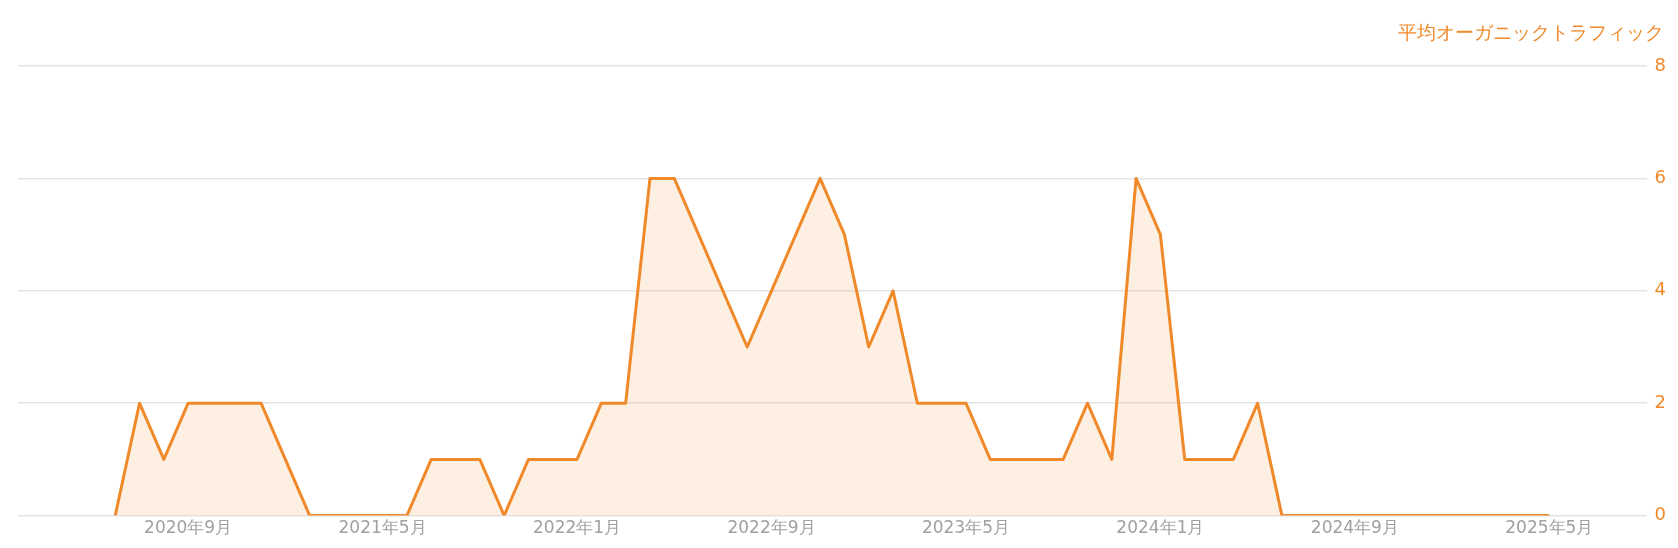 This screenshot has height=548, width=1678. I want to click on x-tick-label: 2020年9月, so click(188, 527).